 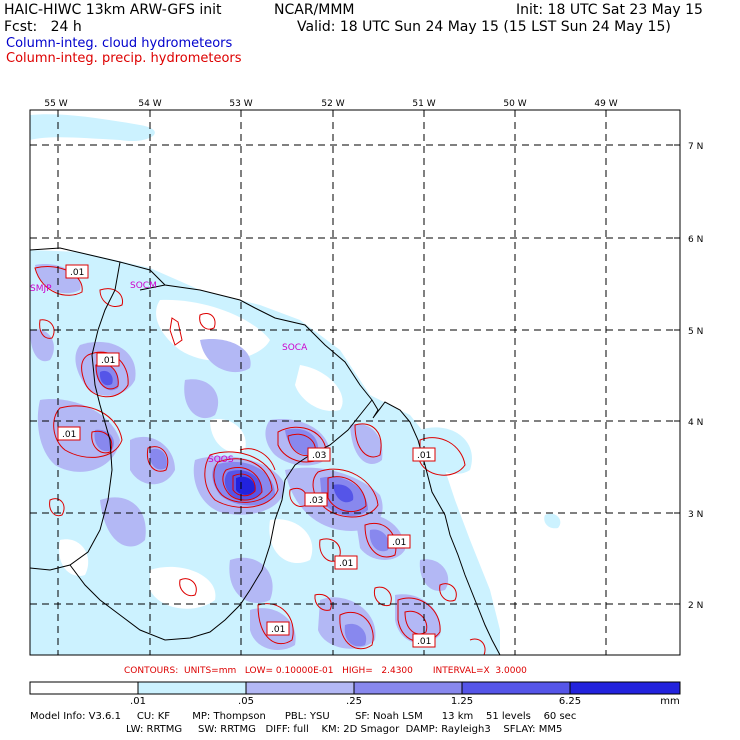 What do you see at coordinates (354, 701) in the screenshot?
I see `colorbar-label: .25` at bounding box center [354, 701].